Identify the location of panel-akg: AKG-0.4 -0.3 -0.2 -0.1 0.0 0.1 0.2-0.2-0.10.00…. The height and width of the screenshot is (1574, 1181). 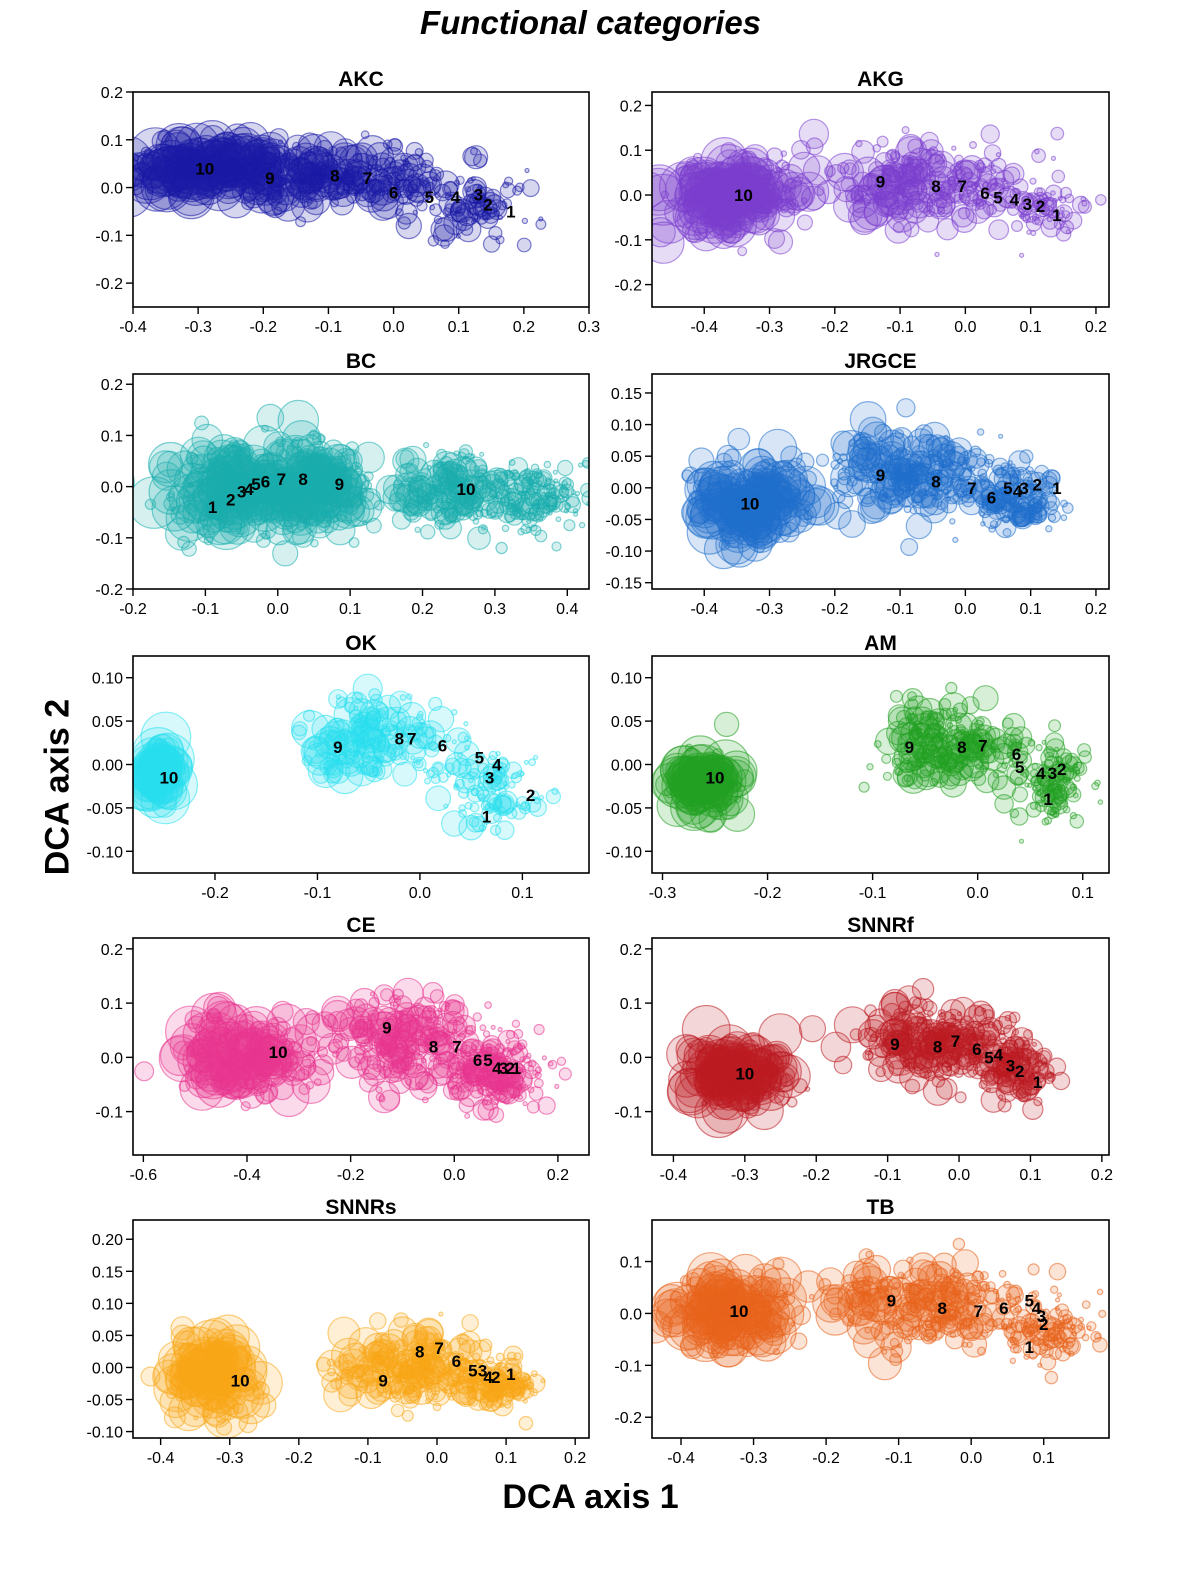
(862, 202).